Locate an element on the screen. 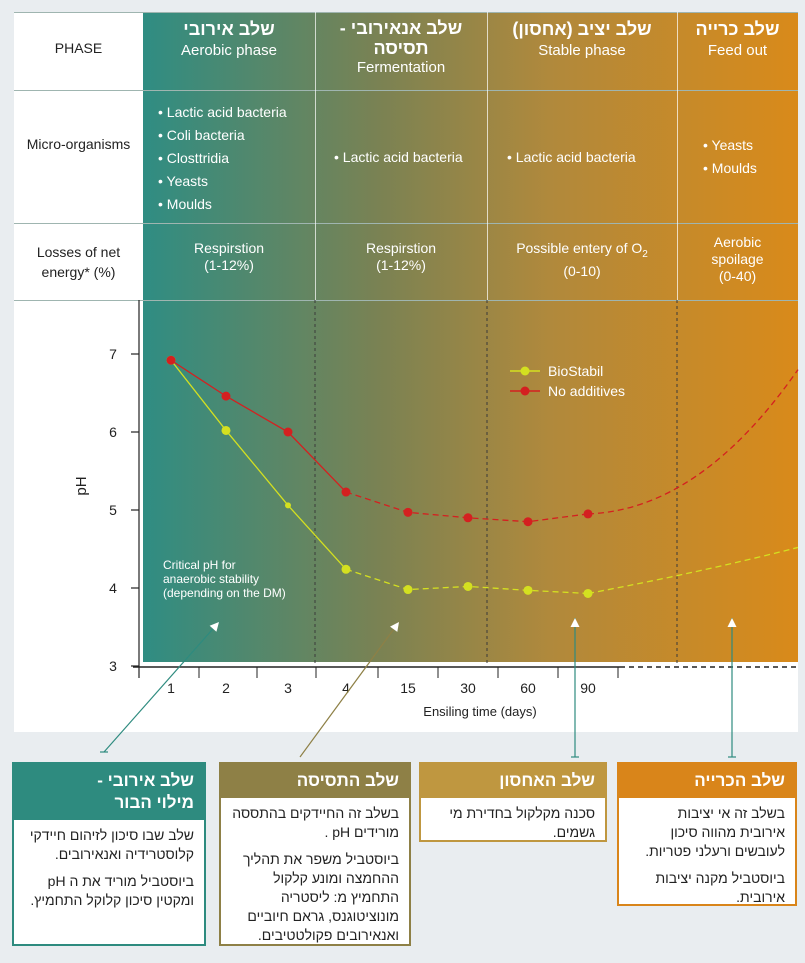  phase-title-he-line2: תסיסה is located at coordinates (401, 48).